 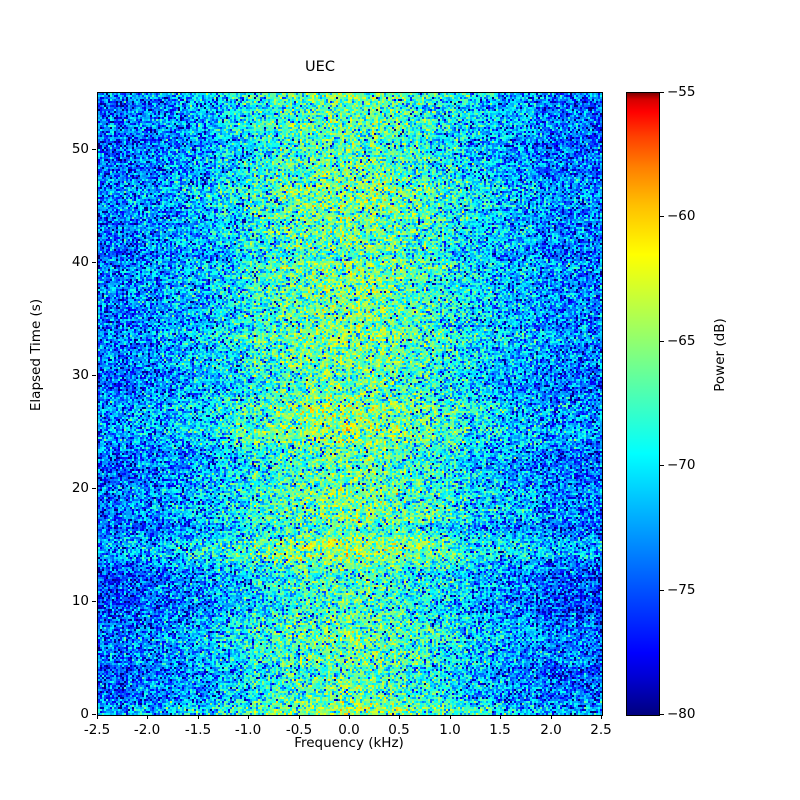 I want to click on colorbar, so click(x=643, y=404).